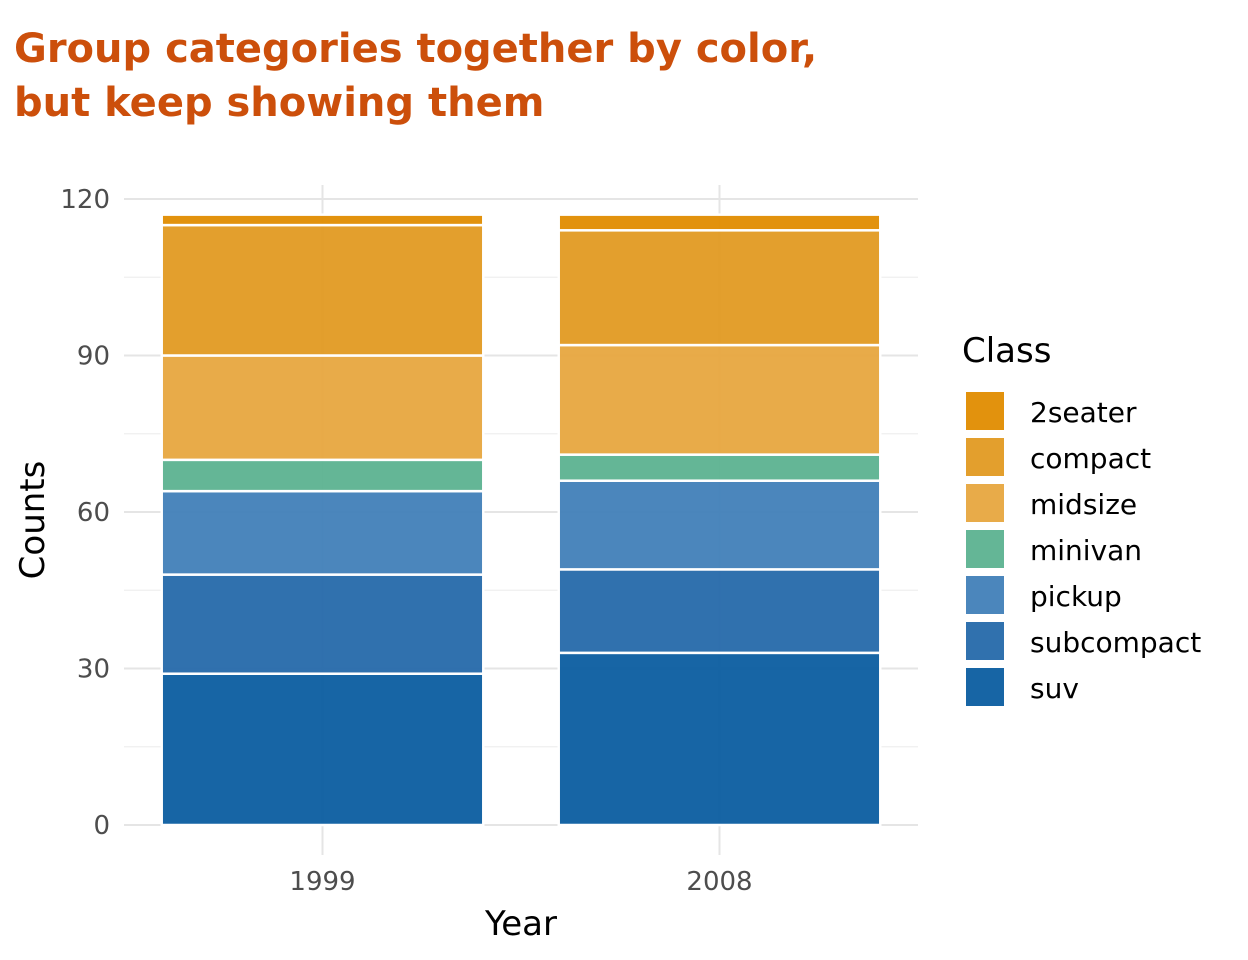 The width and height of the screenshot is (1248, 960). I want to click on bar-pickup-1999, so click(322, 532).